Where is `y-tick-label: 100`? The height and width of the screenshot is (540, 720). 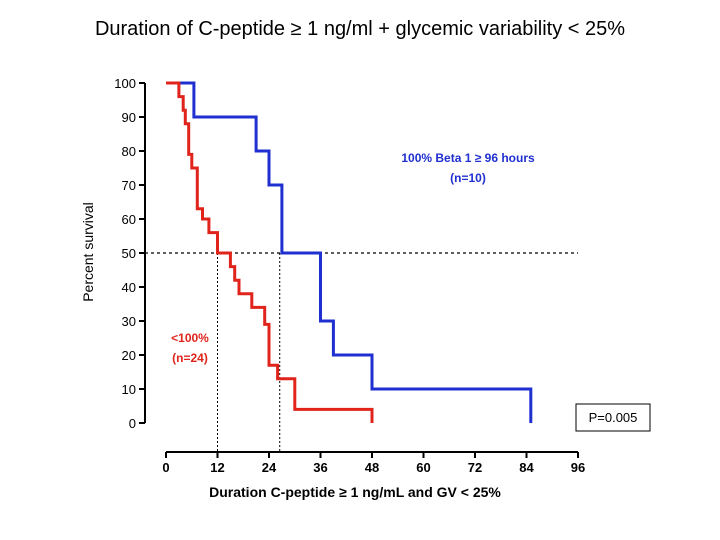 y-tick-label: 100 is located at coordinates (125, 83).